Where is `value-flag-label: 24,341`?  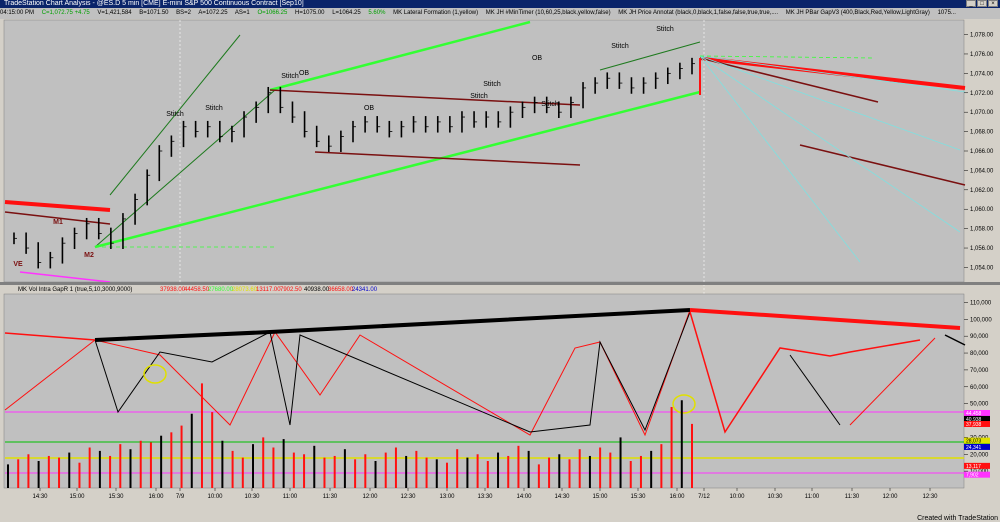 value-flag-label: 24,341 is located at coordinates (974, 448).